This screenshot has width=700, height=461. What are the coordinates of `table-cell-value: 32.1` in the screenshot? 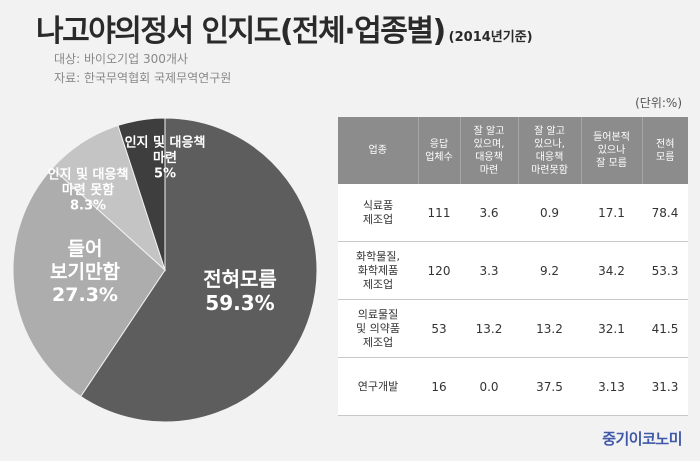 It's located at (611, 328).